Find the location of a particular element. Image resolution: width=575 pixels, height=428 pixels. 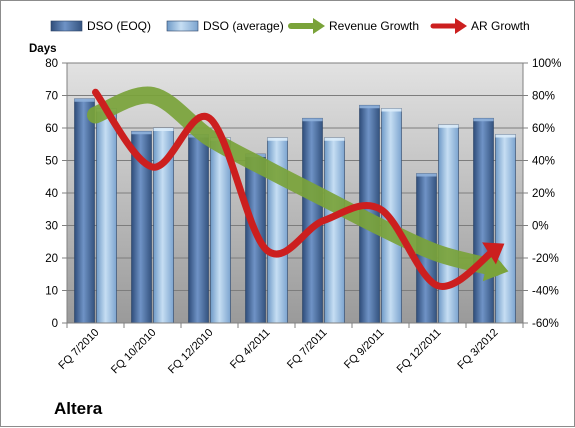

y-tick-label: 50 is located at coordinates (51, 162).